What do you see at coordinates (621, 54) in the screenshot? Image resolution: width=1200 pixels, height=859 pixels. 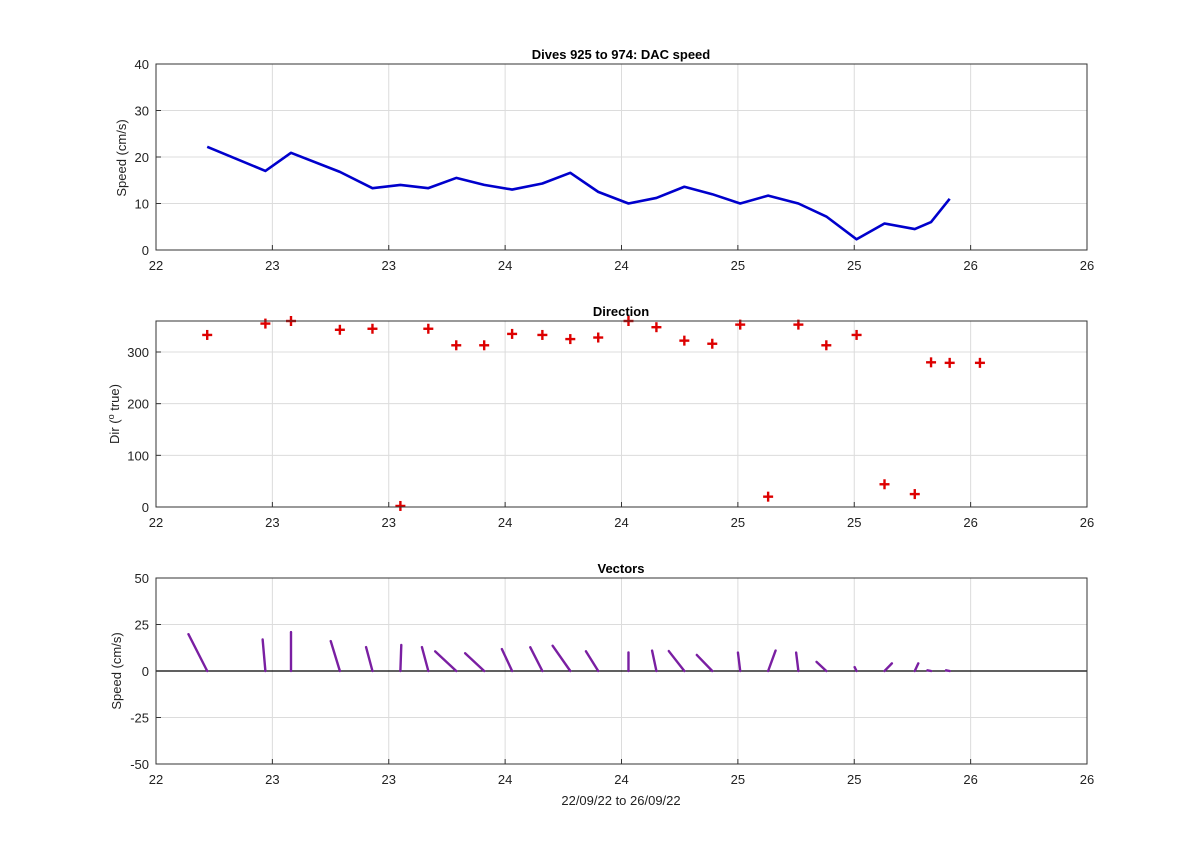 I see `speed-panel-title: Dives 925 to 974: DAC speed` at bounding box center [621, 54].